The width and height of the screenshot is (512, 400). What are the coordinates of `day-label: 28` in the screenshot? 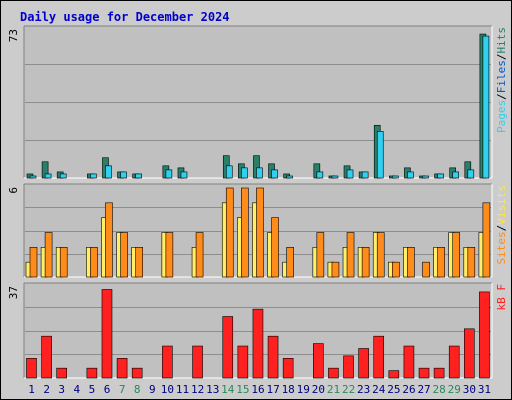 It's located at (439, 389).